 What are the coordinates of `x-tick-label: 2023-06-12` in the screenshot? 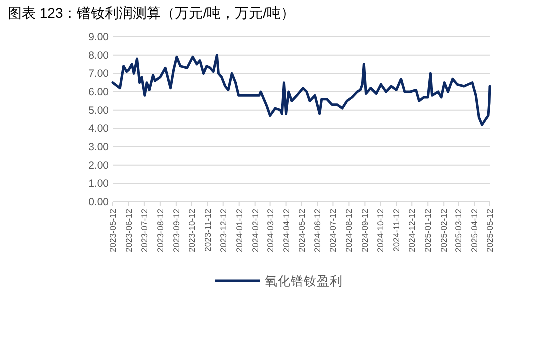 It's located at (129, 230).